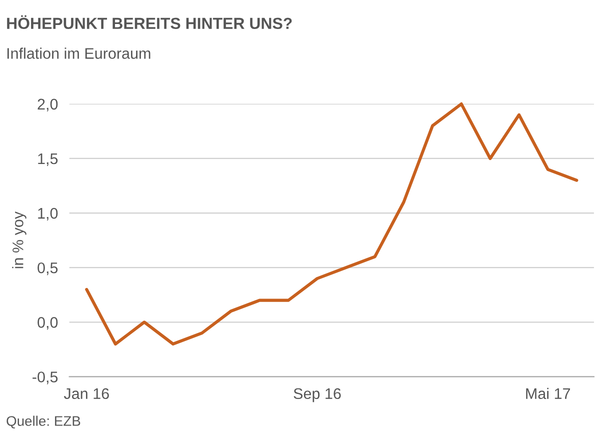 The image size is (603, 433). I want to click on y-tick-label: 2,0, so click(48, 105).